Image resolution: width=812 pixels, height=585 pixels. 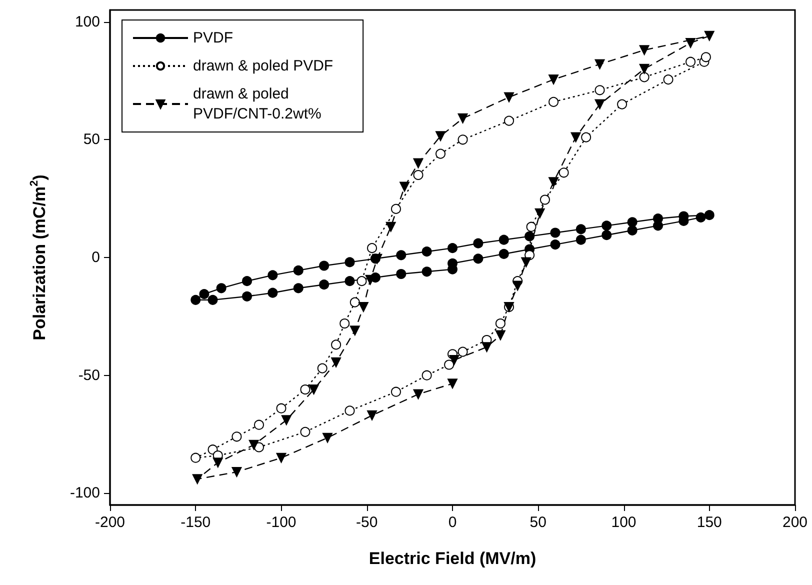 What do you see at coordinates (538, 522) in the screenshot?
I see `x-tick-label: 50` at bounding box center [538, 522].